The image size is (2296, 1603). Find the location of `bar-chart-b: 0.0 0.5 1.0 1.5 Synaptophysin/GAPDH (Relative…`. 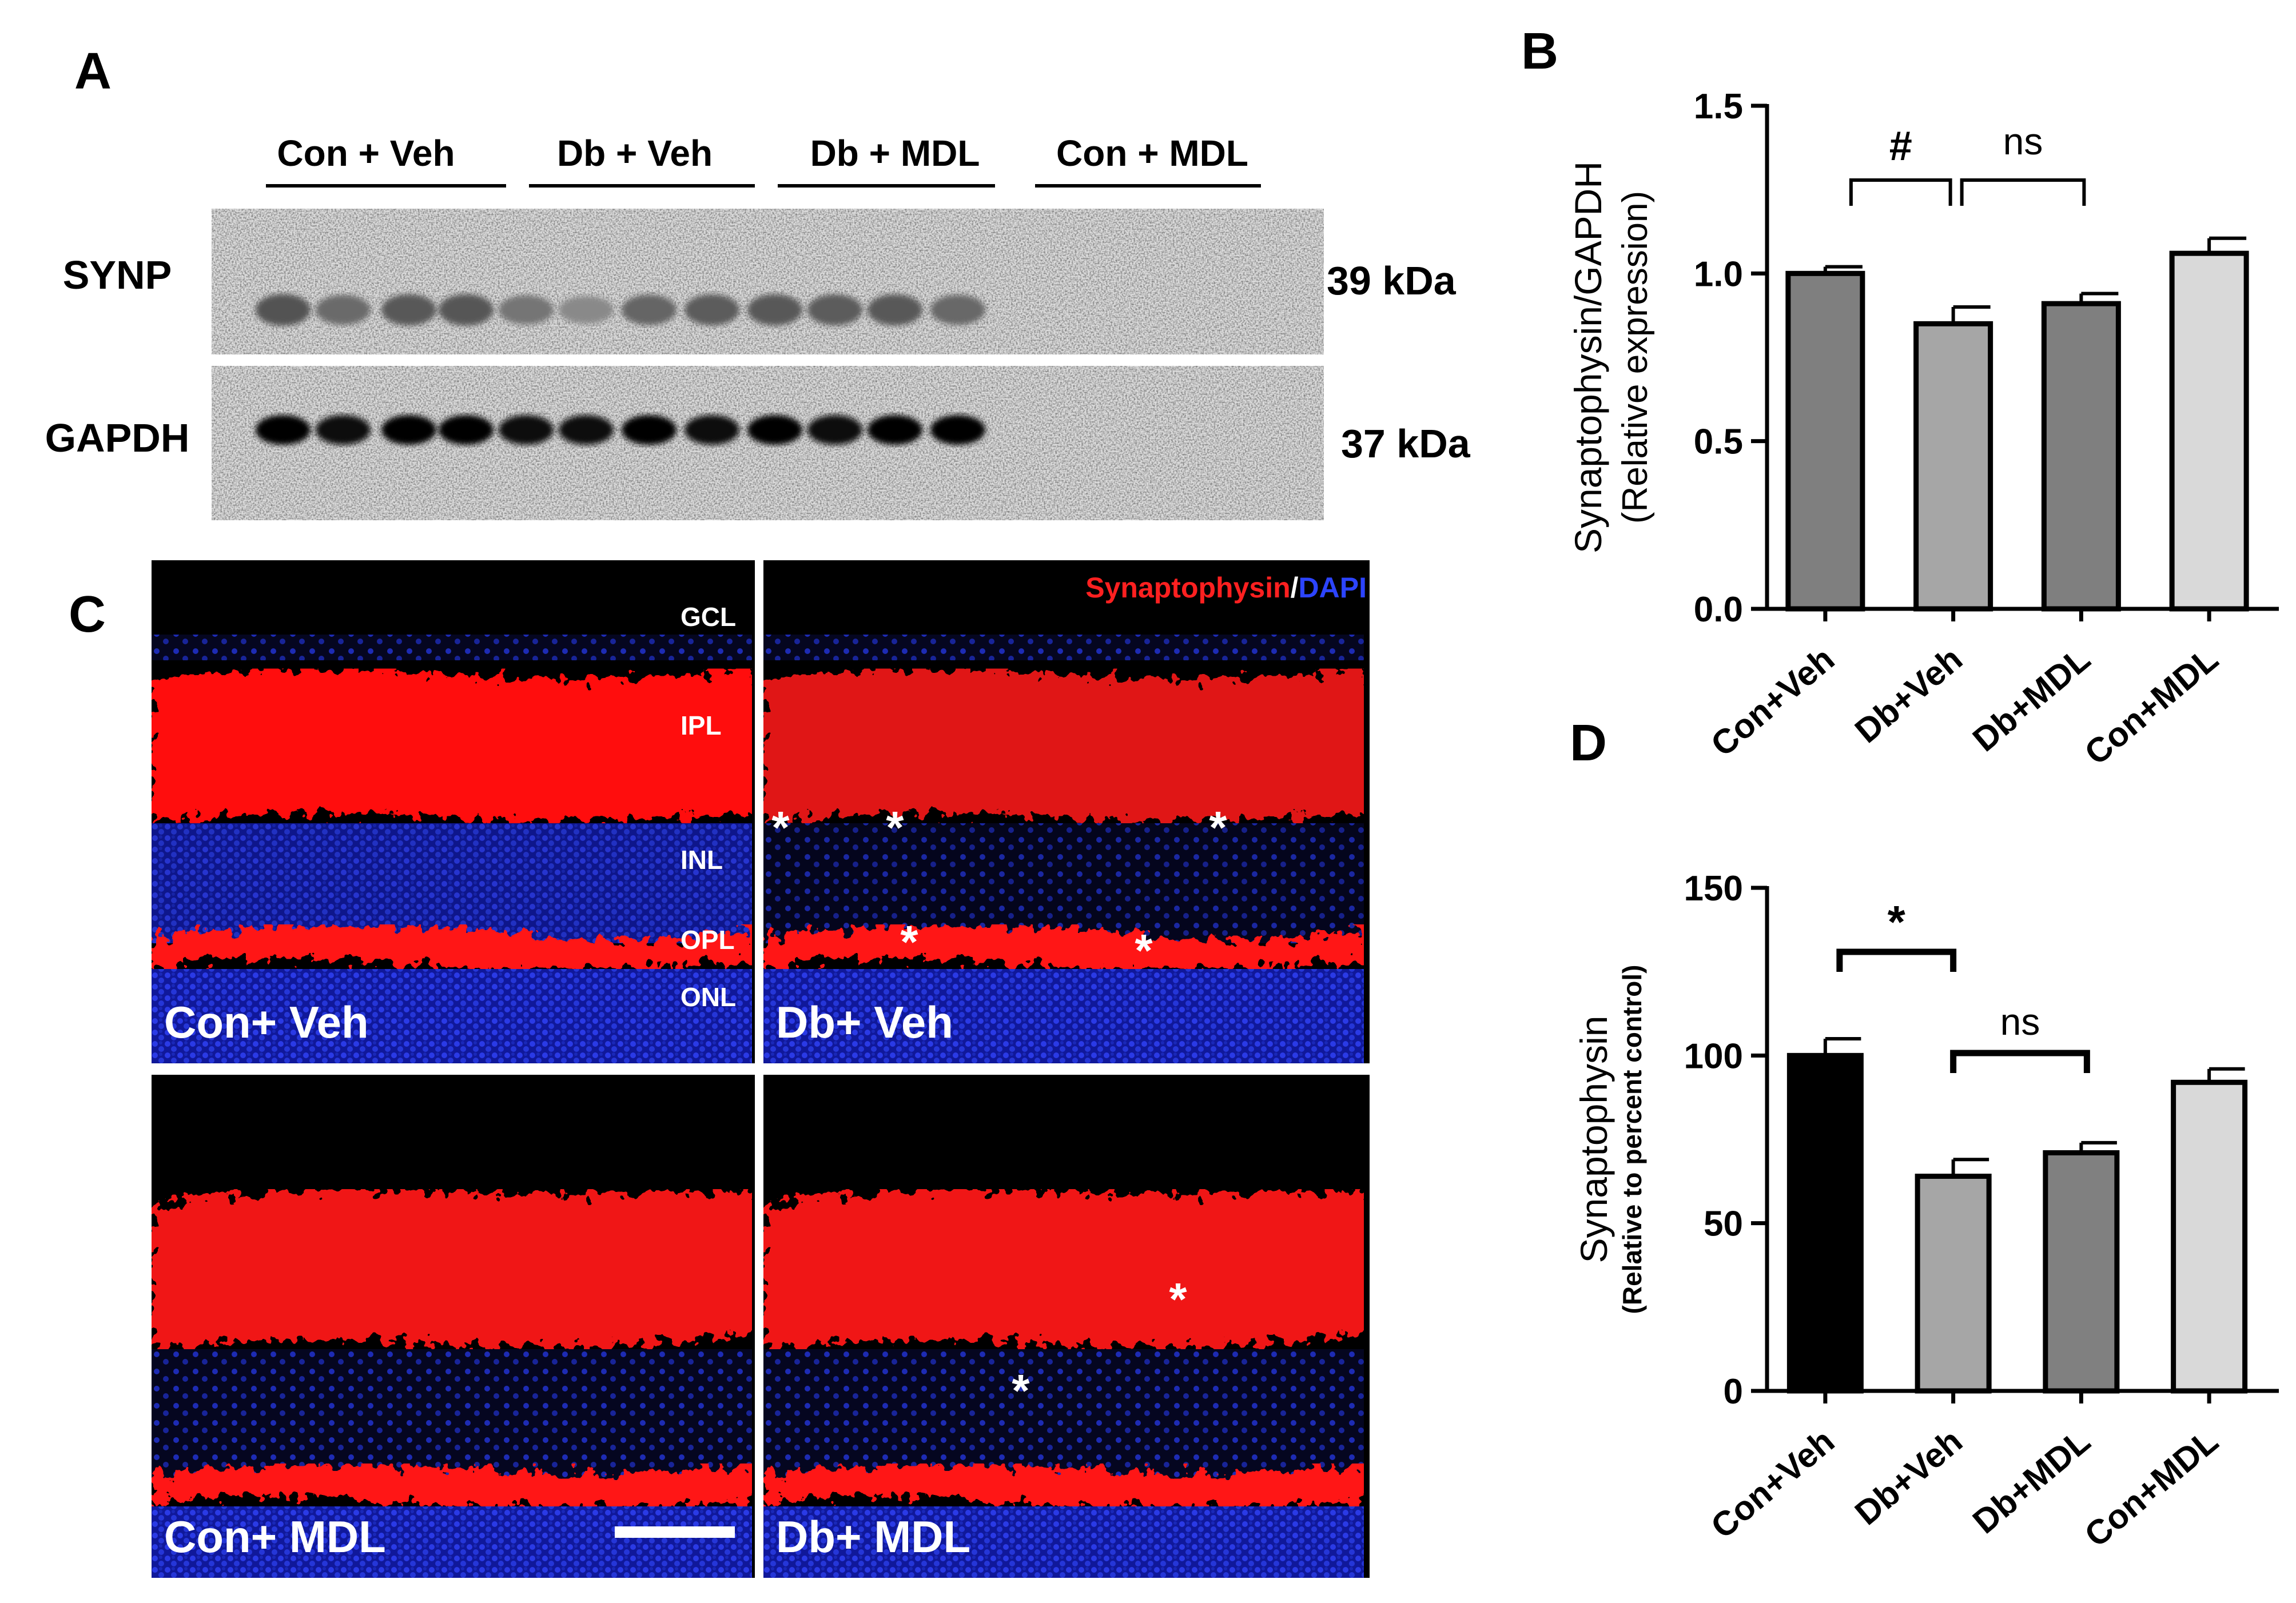

bar-chart-b: 0.0 0.5 1.0 1.5 Synaptophysin/GAPDH (Relative… is located at coordinates (1923, 429).